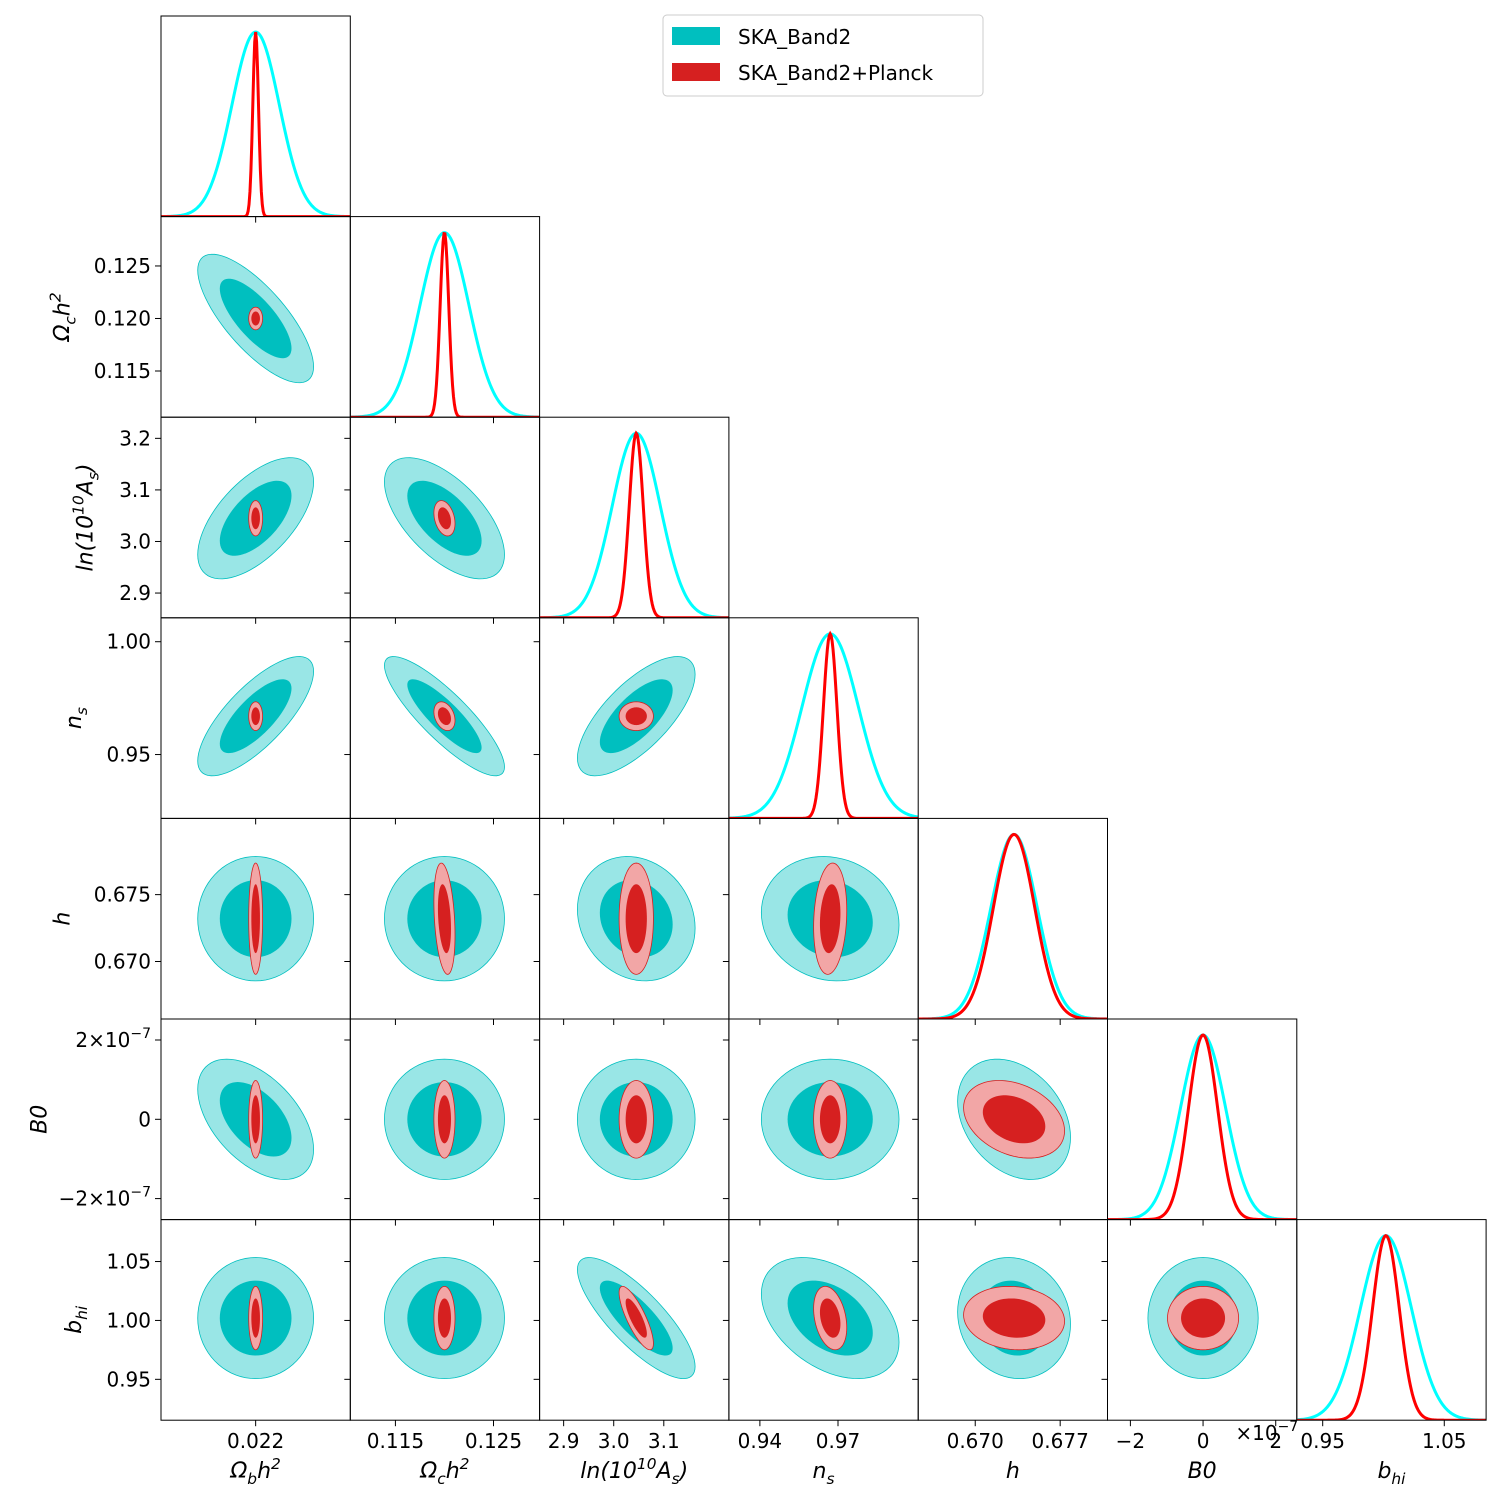 This screenshot has height=1500, width=1500. I want to click on x-tick-label: 1.05, so click(1444, 1441).